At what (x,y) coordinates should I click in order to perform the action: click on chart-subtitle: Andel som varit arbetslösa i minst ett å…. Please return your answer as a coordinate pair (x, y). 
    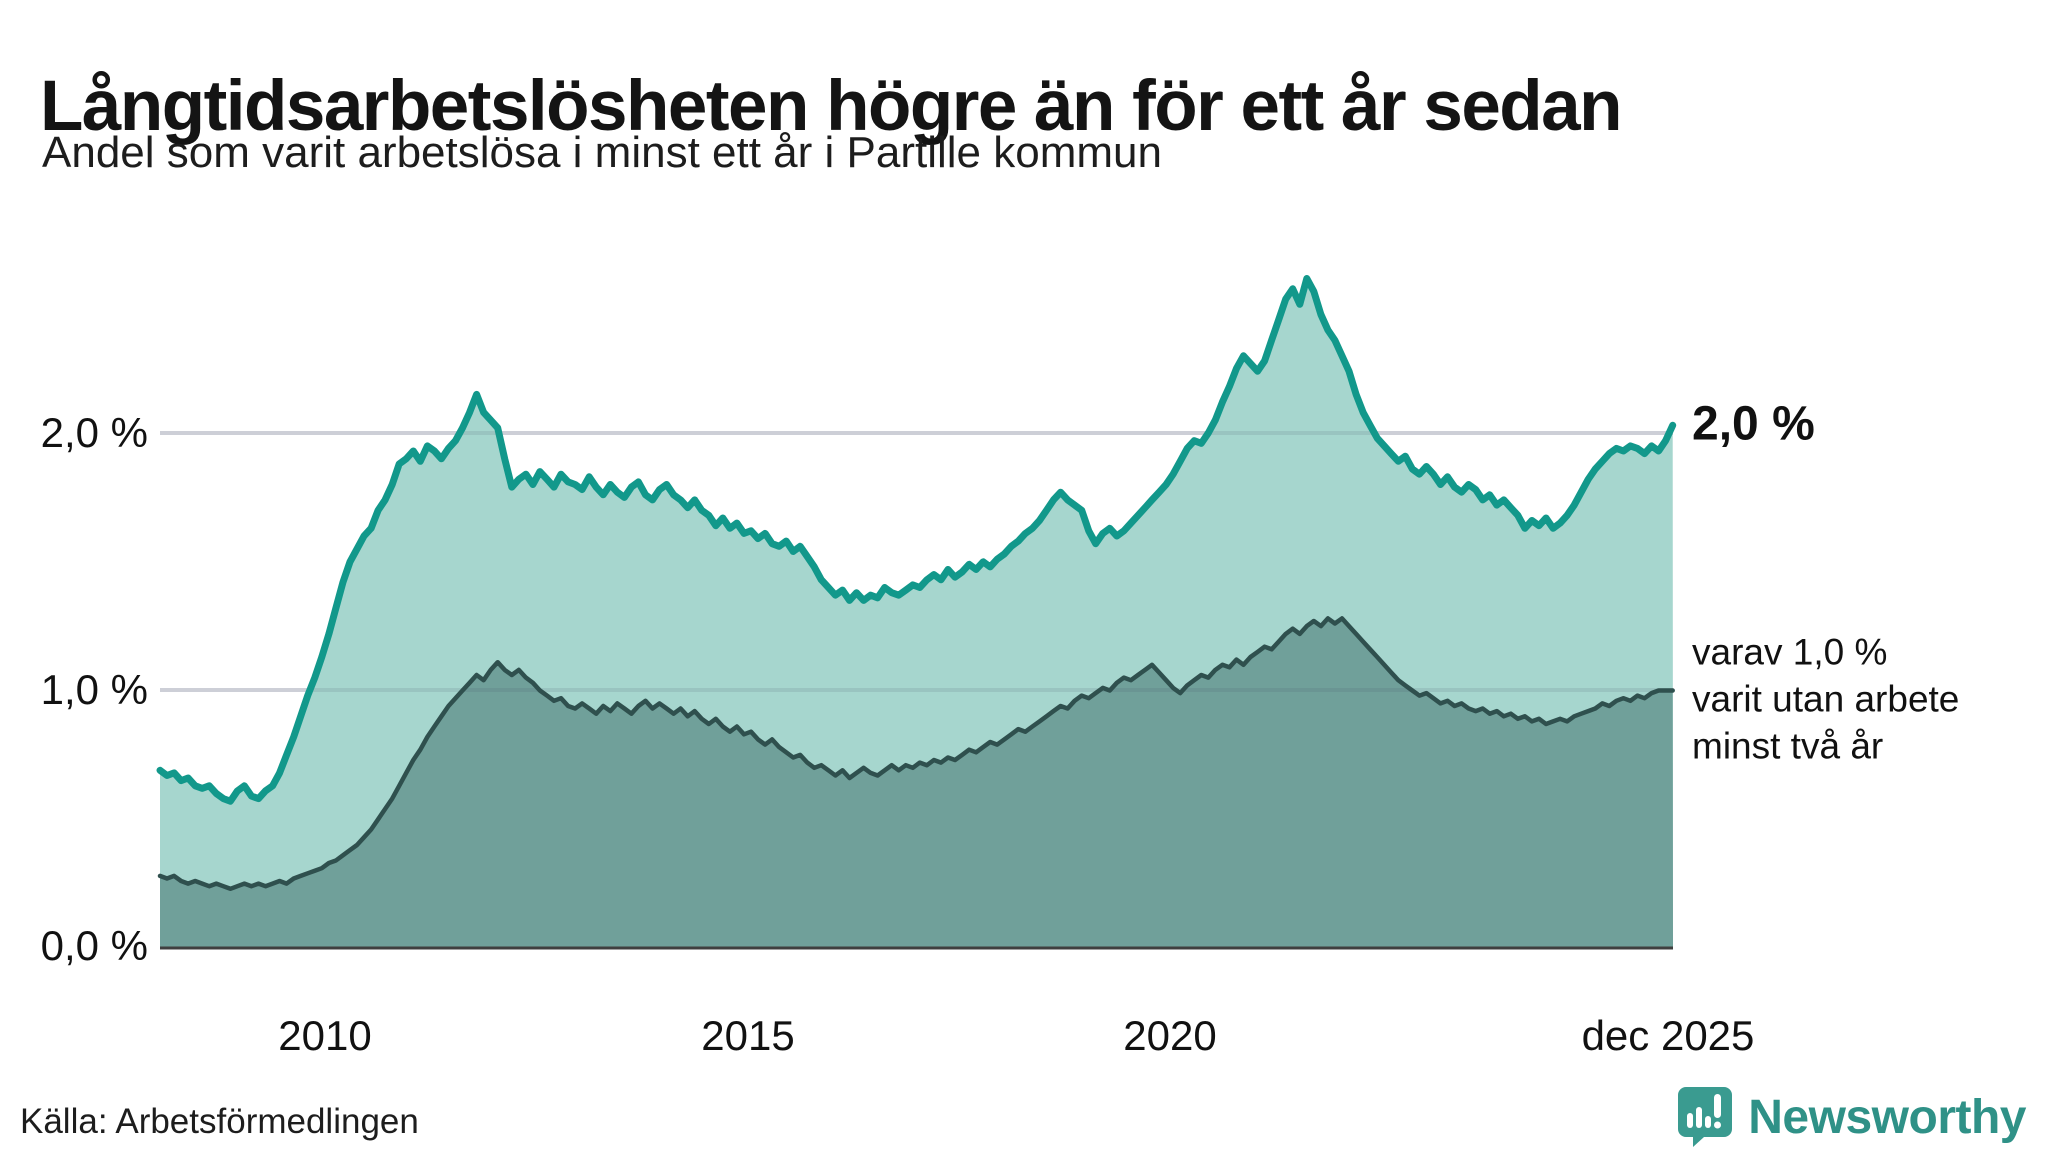
    Looking at the image, I should click on (602, 152).